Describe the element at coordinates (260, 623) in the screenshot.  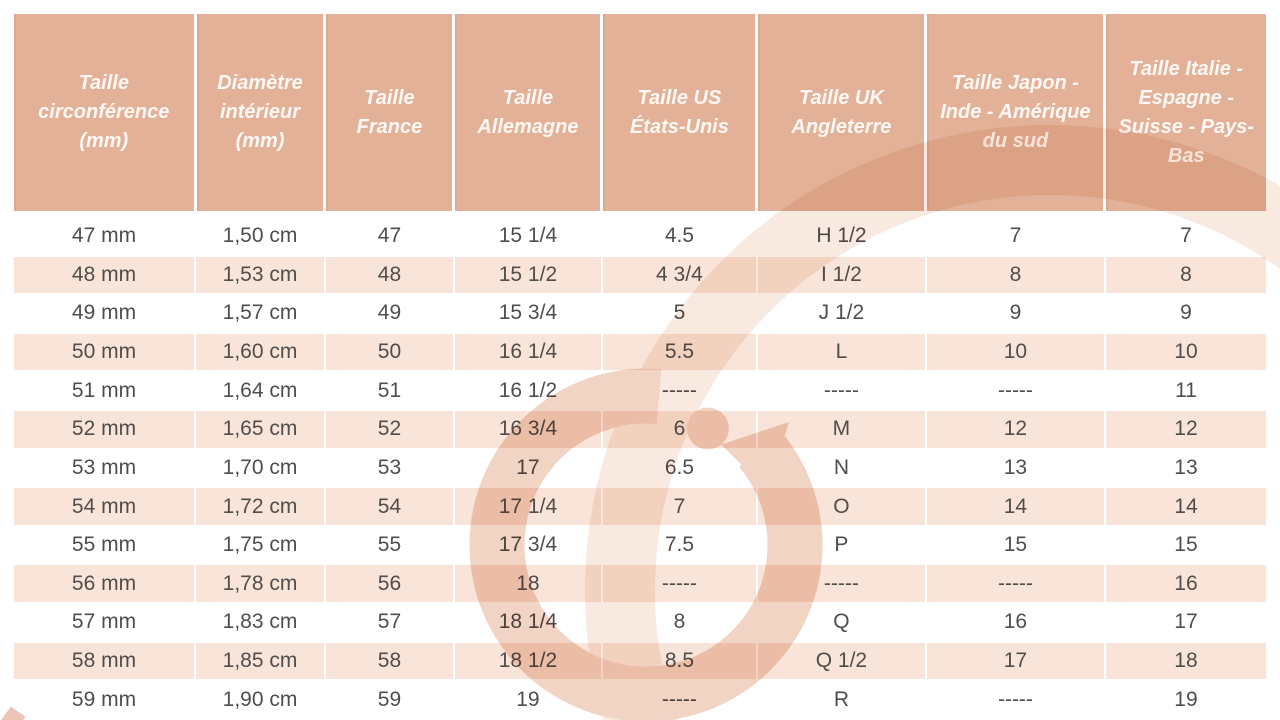
I see `table-cell: 1,83 cm` at that location.